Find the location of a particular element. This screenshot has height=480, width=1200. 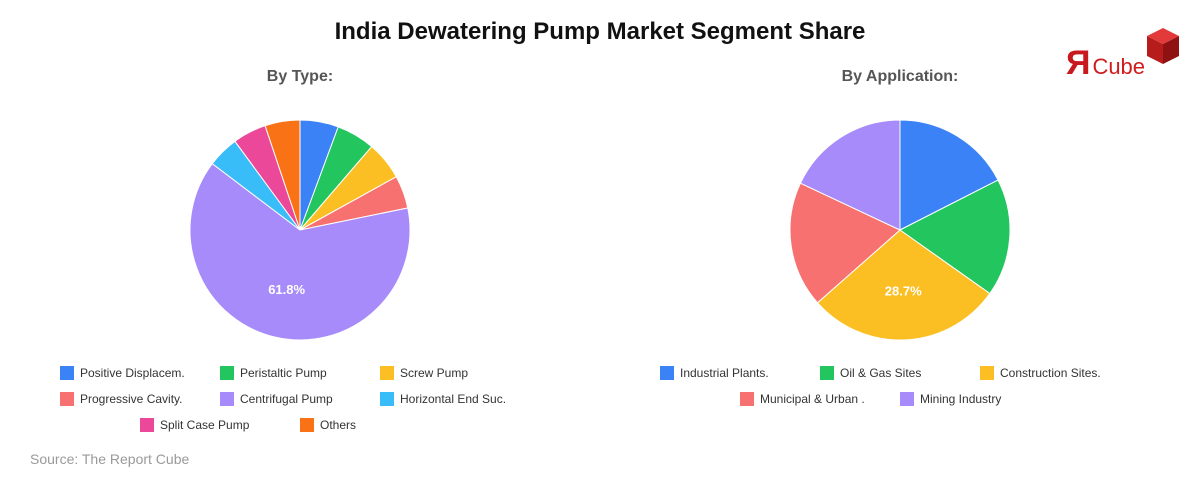

legend-label: Screw Pump is located at coordinates (434, 373).